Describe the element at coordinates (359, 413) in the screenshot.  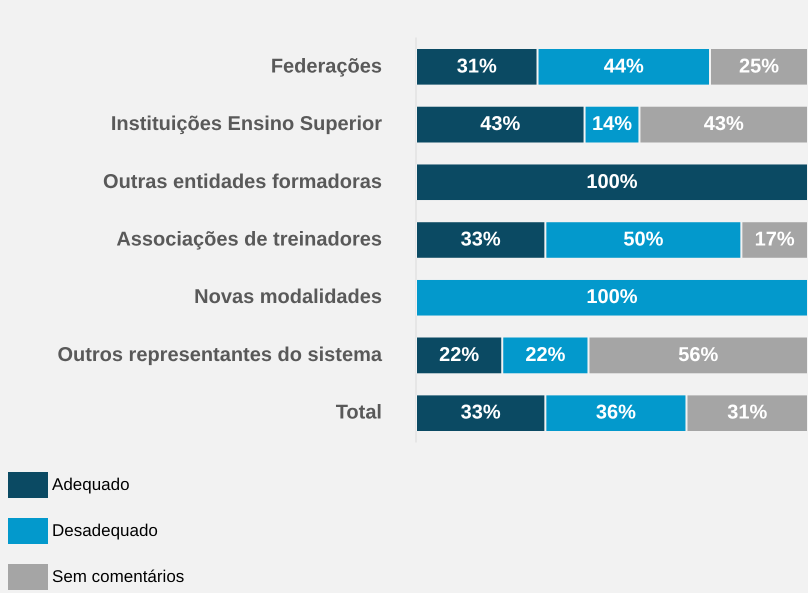
I see `y-tick-label: Total` at that location.